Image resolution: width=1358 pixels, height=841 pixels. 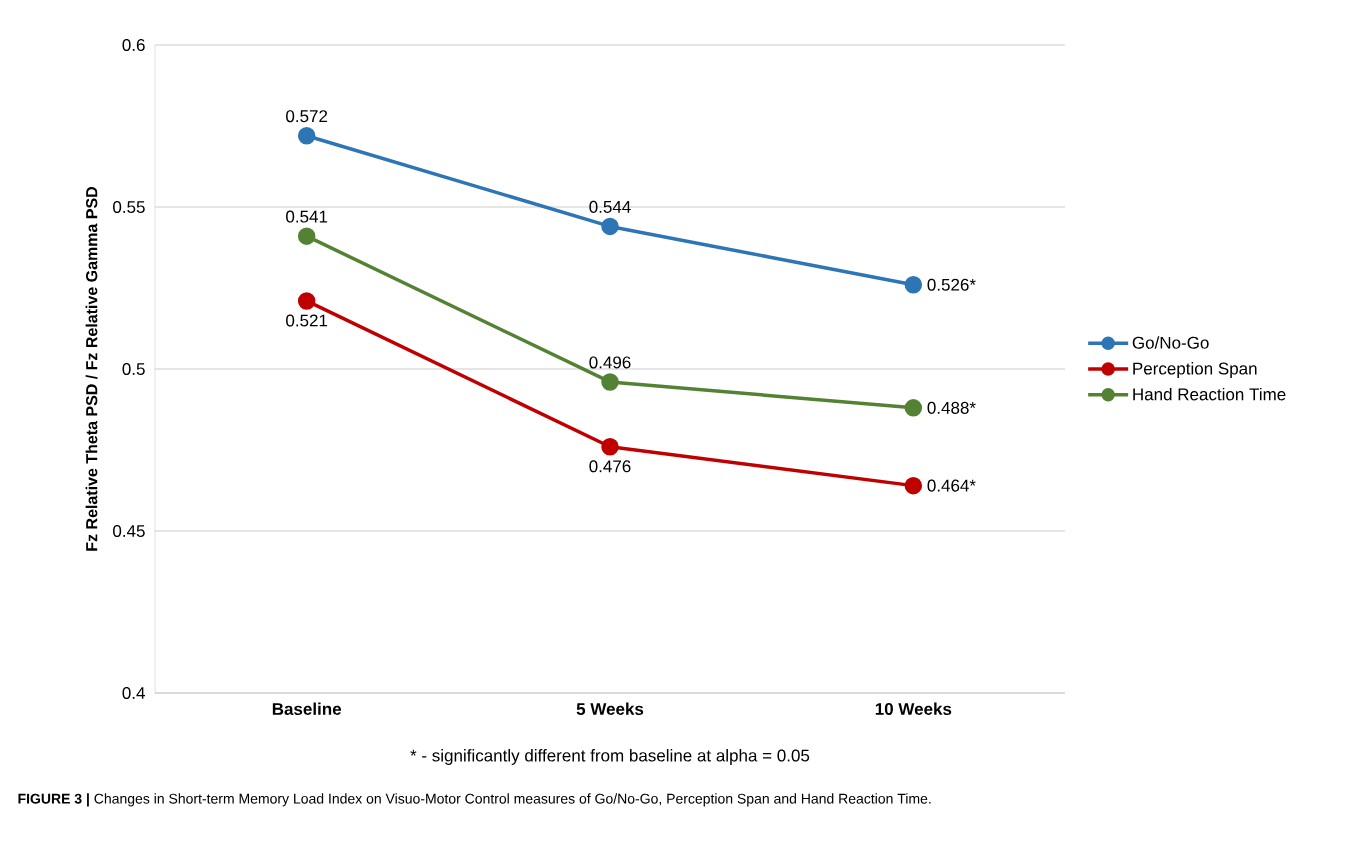 What do you see at coordinates (610, 466) in the screenshot?
I see `data-label: 0.476` at bounding box center [610, 466].